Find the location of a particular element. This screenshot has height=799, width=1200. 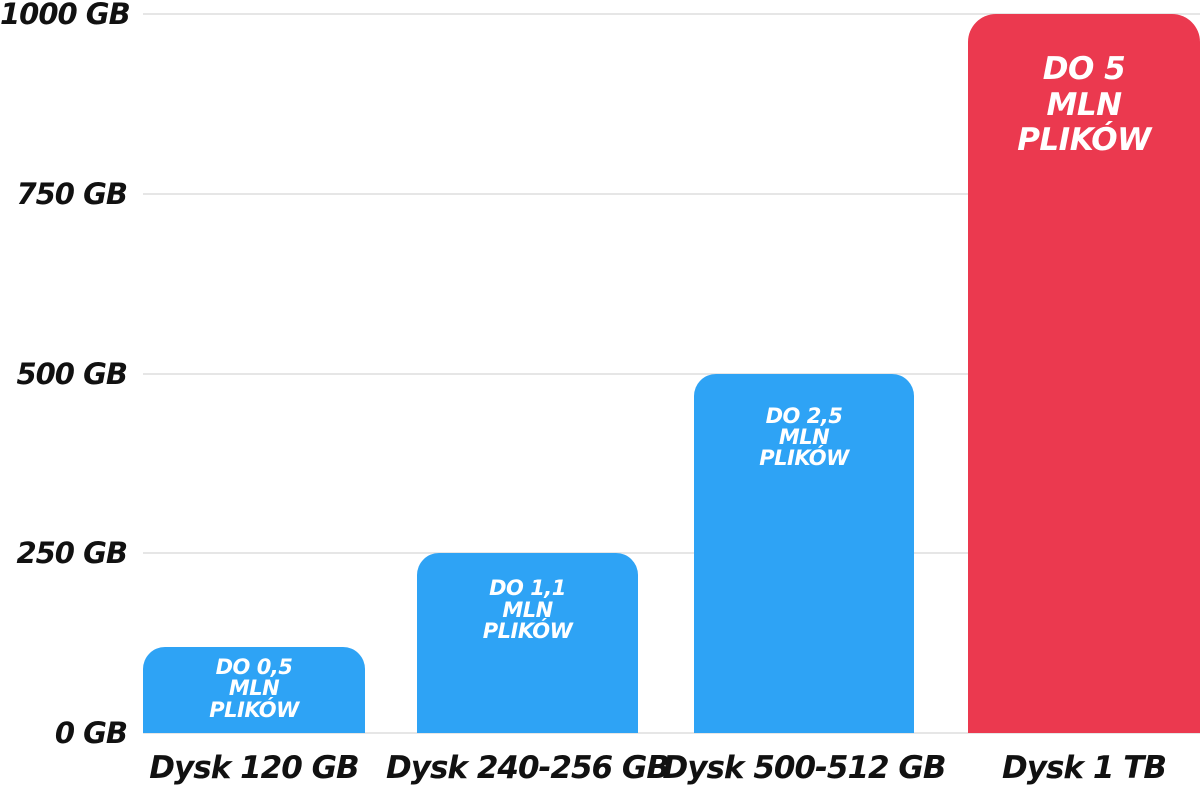

bar-1: DO 1,1 MLN PLIKÓW is located at coordinates (527, 643).